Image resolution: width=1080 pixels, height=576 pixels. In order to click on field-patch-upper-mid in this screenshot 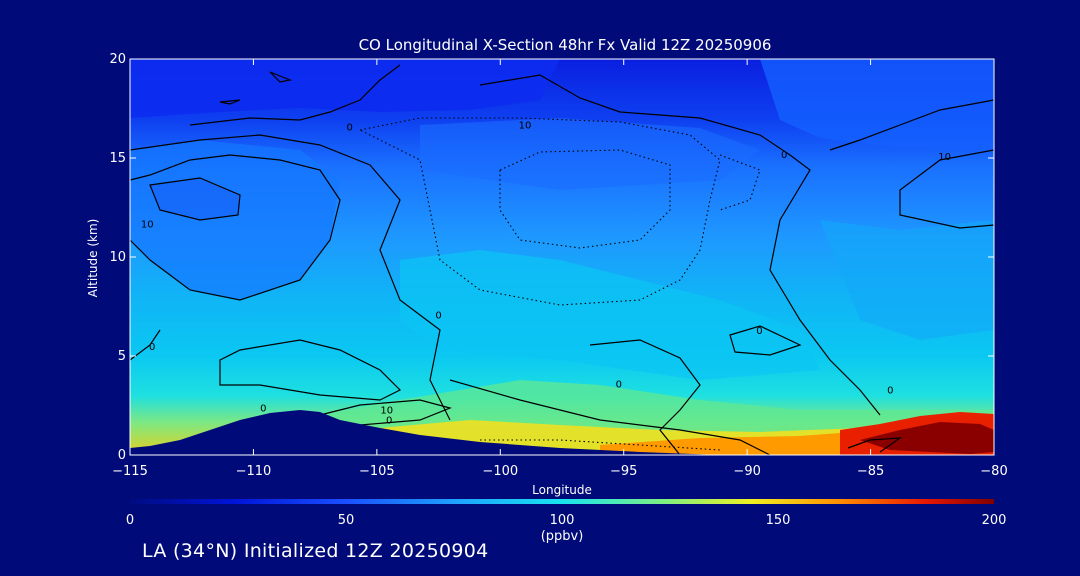, I will do `click(590, 154)`.